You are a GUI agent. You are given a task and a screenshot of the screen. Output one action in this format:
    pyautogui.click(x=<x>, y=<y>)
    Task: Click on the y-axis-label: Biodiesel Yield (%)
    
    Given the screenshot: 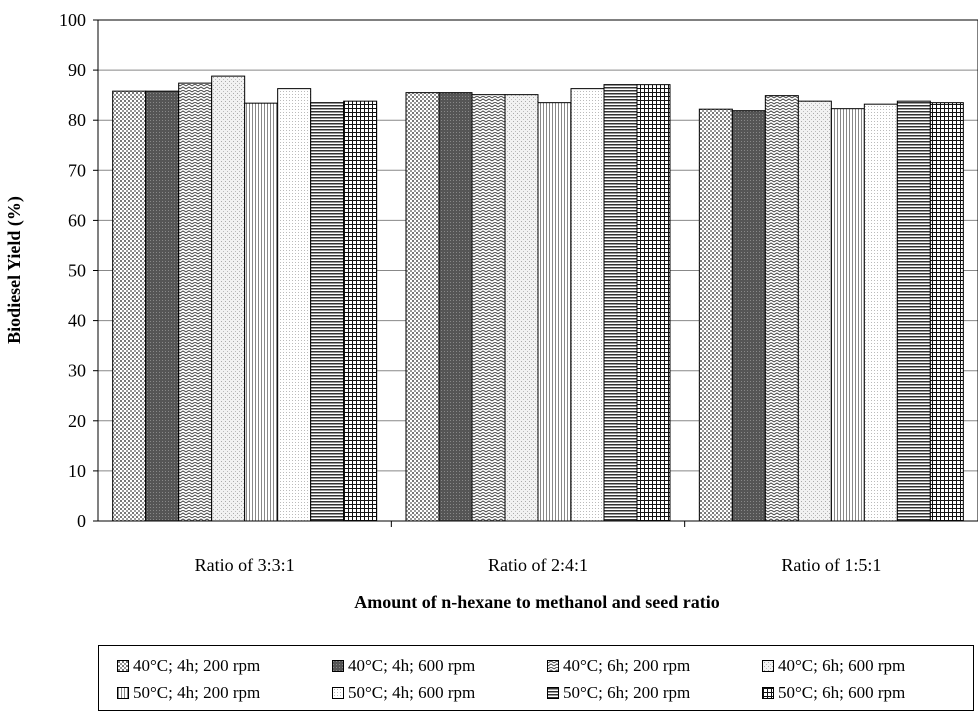 What is the action you would take?
    pyautogui.click(x=14, y=270)
    